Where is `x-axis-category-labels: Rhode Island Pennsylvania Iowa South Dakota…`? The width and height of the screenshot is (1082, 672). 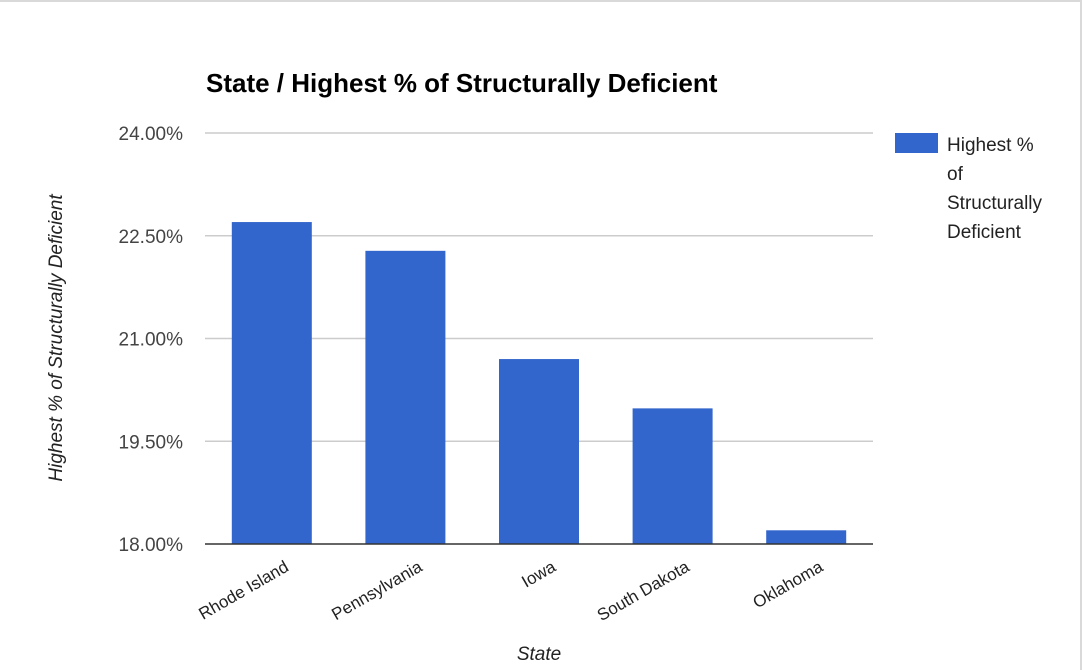
x-axis-category-labels: Rhode Island Pennsylvania Iowa South Dakota… is located at coordinates (511, 591).